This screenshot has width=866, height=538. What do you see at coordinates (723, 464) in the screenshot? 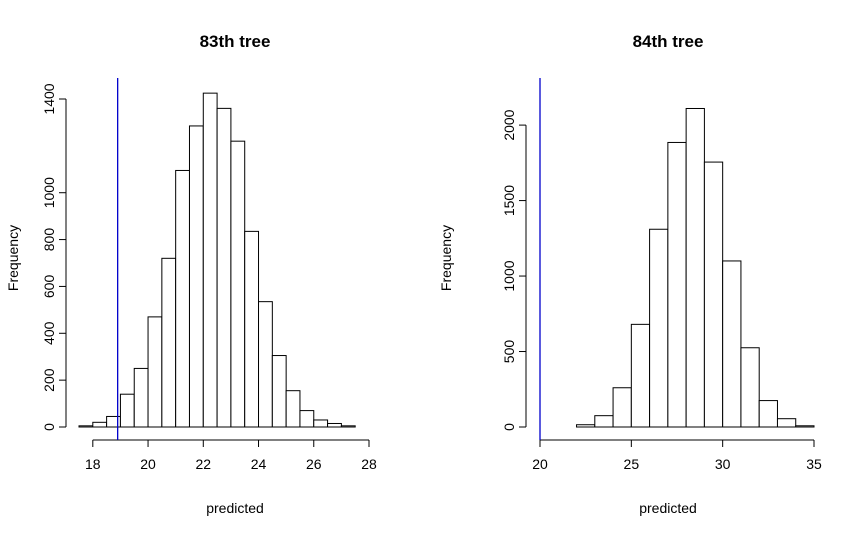
I see `x-tick-label: 30` at bounding box center [723, 464].